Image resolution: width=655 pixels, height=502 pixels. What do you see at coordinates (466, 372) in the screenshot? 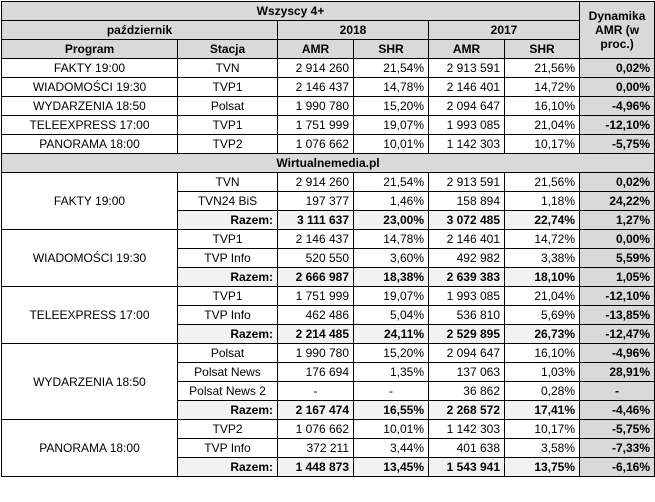
I see `amr-2017-cell: 137 063` at bounding box center [466, 372].